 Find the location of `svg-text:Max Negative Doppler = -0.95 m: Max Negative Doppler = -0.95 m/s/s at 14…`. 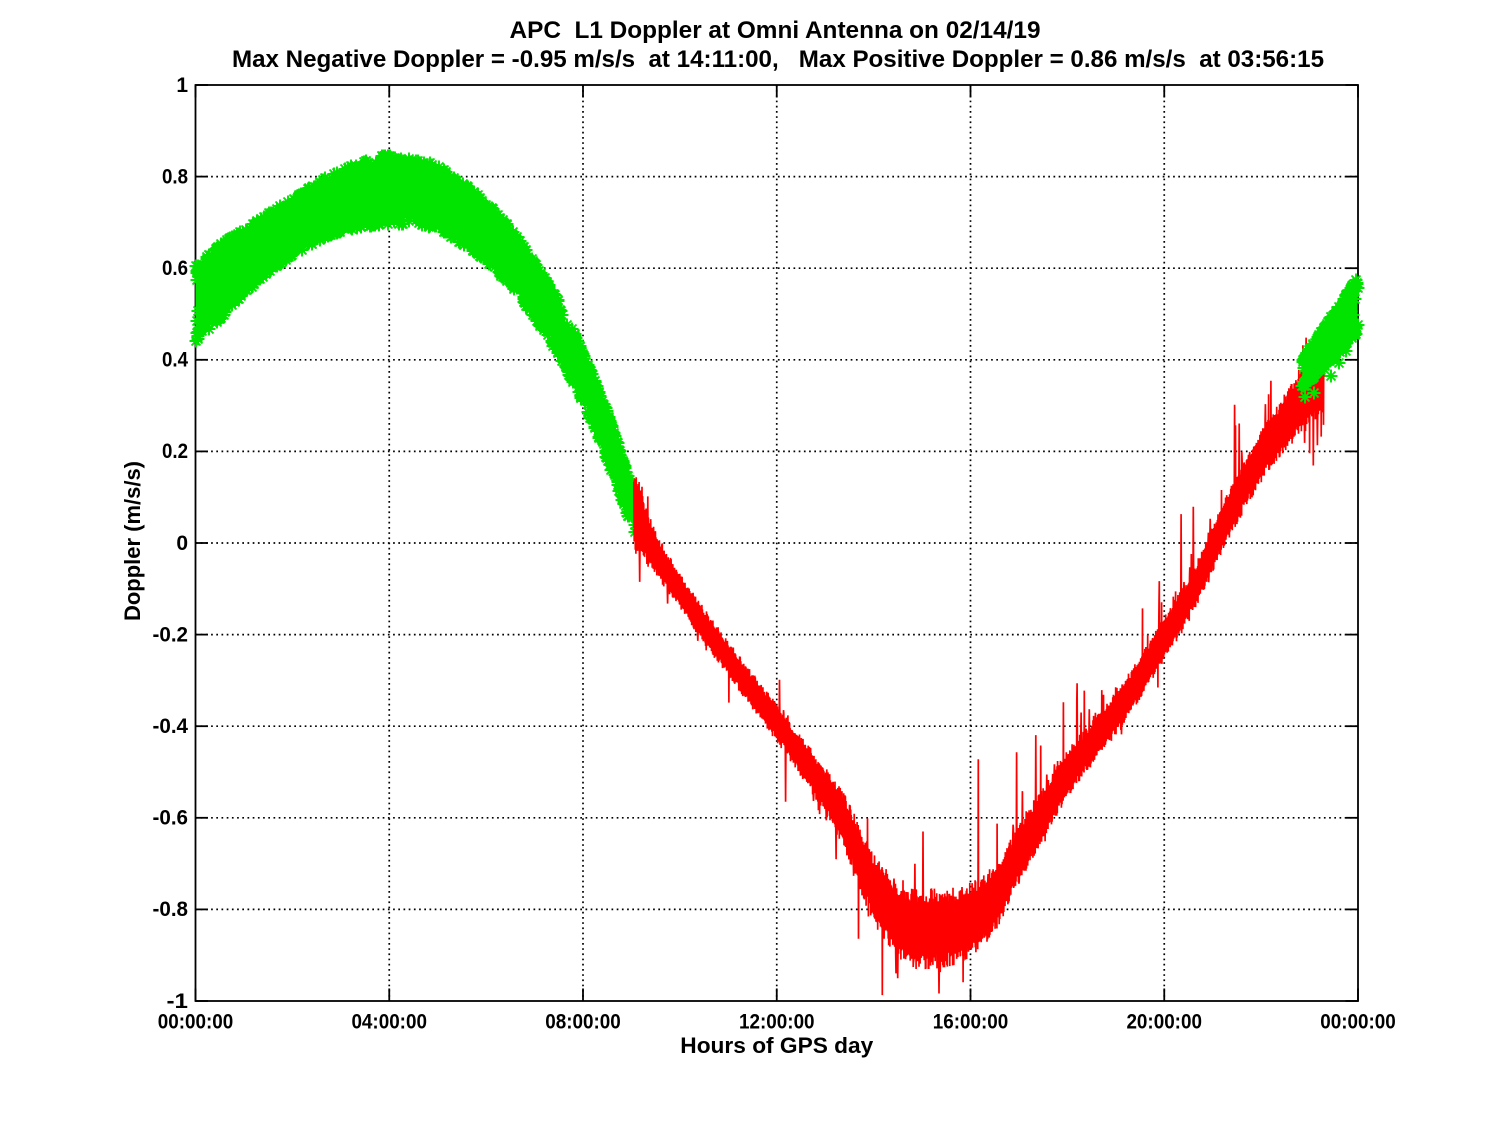

svg-text:Max Negative Doppler = -0.95 m: Max Negative Doppler = -0.95 m/s/s at 14… is located at coordinates (778, 59).